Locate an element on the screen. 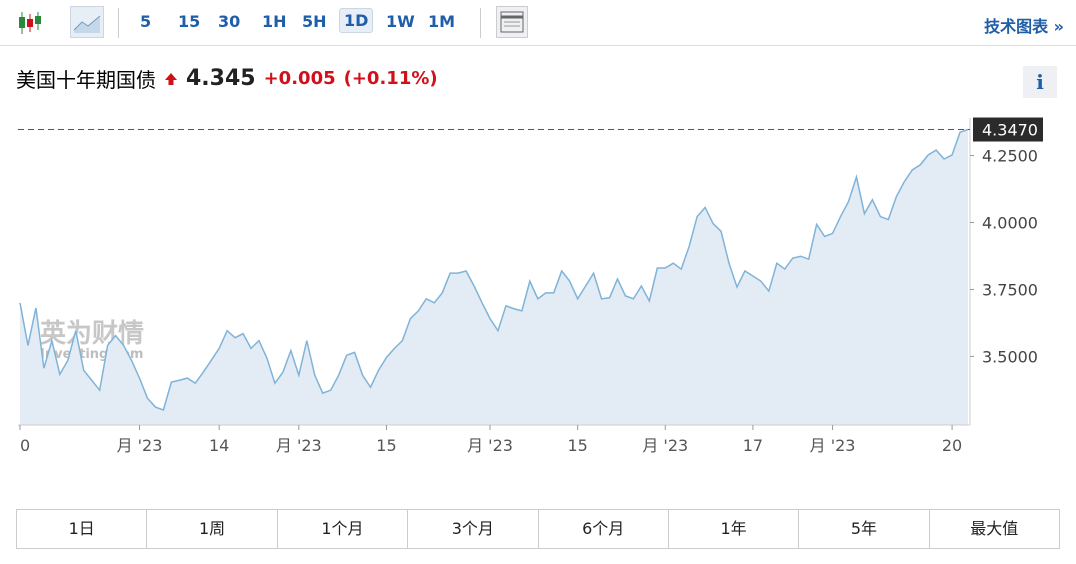 This screenshot has width=1076, height=564. last-price-label: 4.3470 is located at coordinates (1010, 130).